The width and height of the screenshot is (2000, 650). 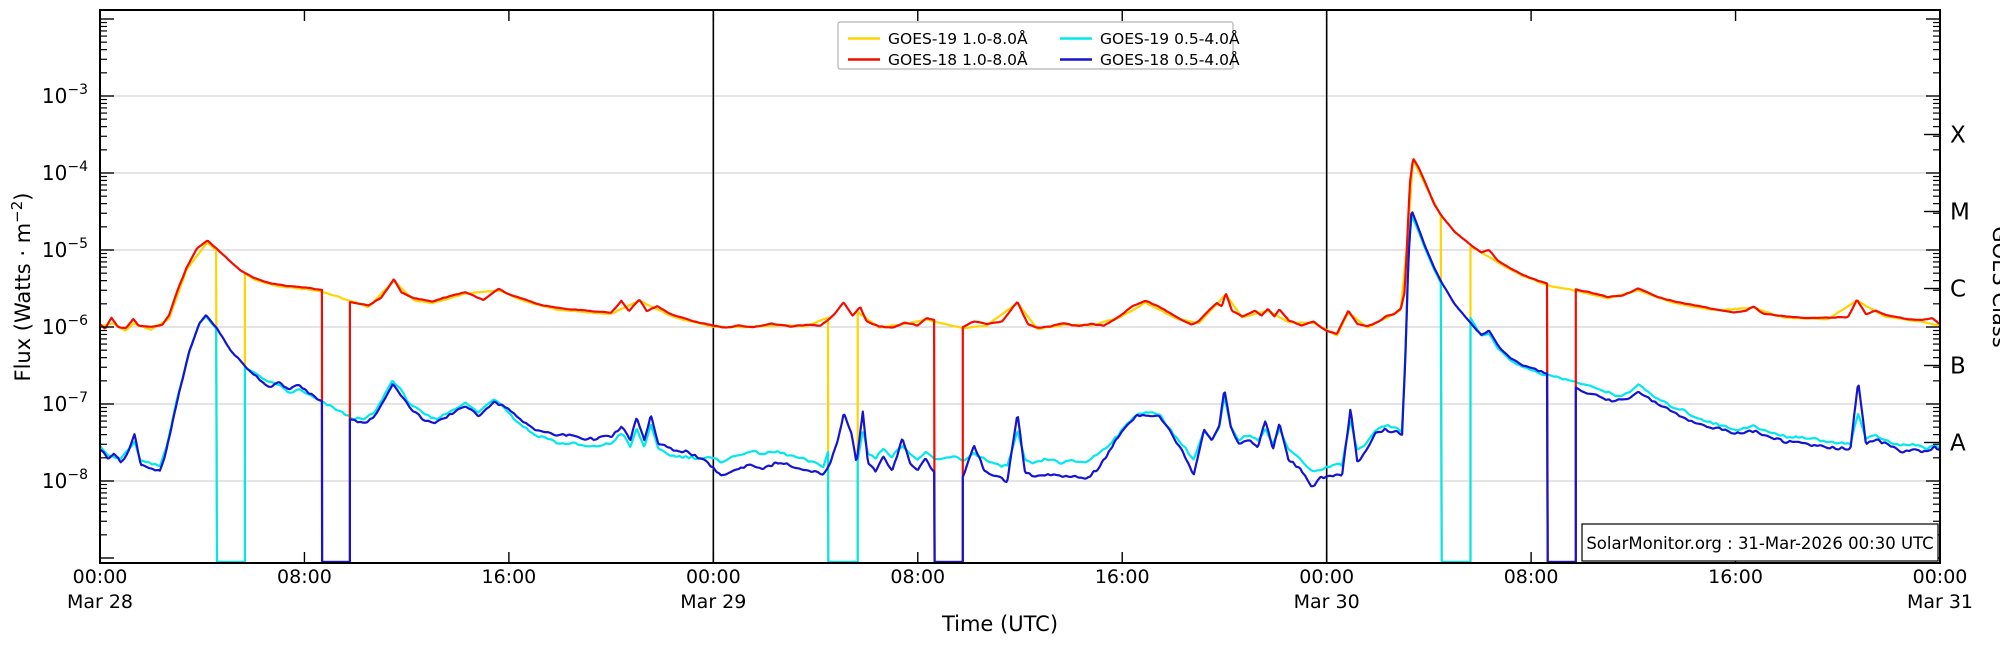 What do you see at coordinates (1994, 286) in the screenshot?
I see `right-axis-label: GOES Class` at bounding box center [1994, 286].